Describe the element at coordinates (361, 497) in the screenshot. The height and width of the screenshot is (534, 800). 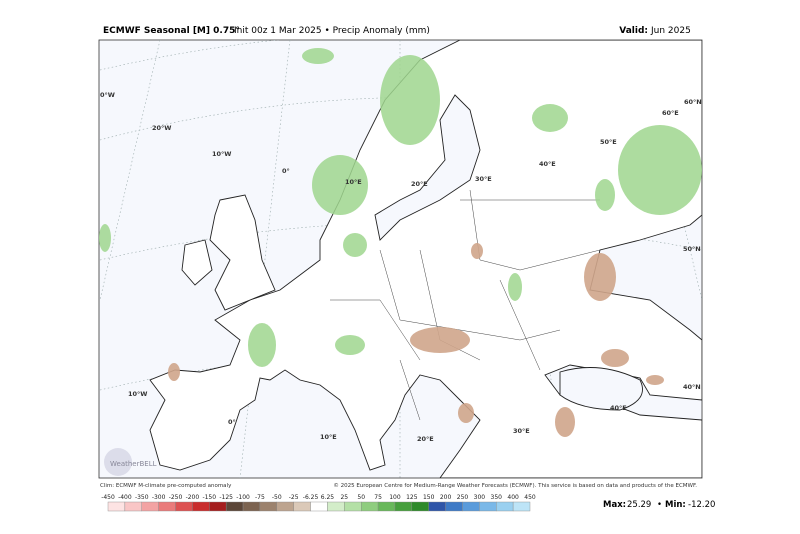
I see `legend-label: 50` at that location.